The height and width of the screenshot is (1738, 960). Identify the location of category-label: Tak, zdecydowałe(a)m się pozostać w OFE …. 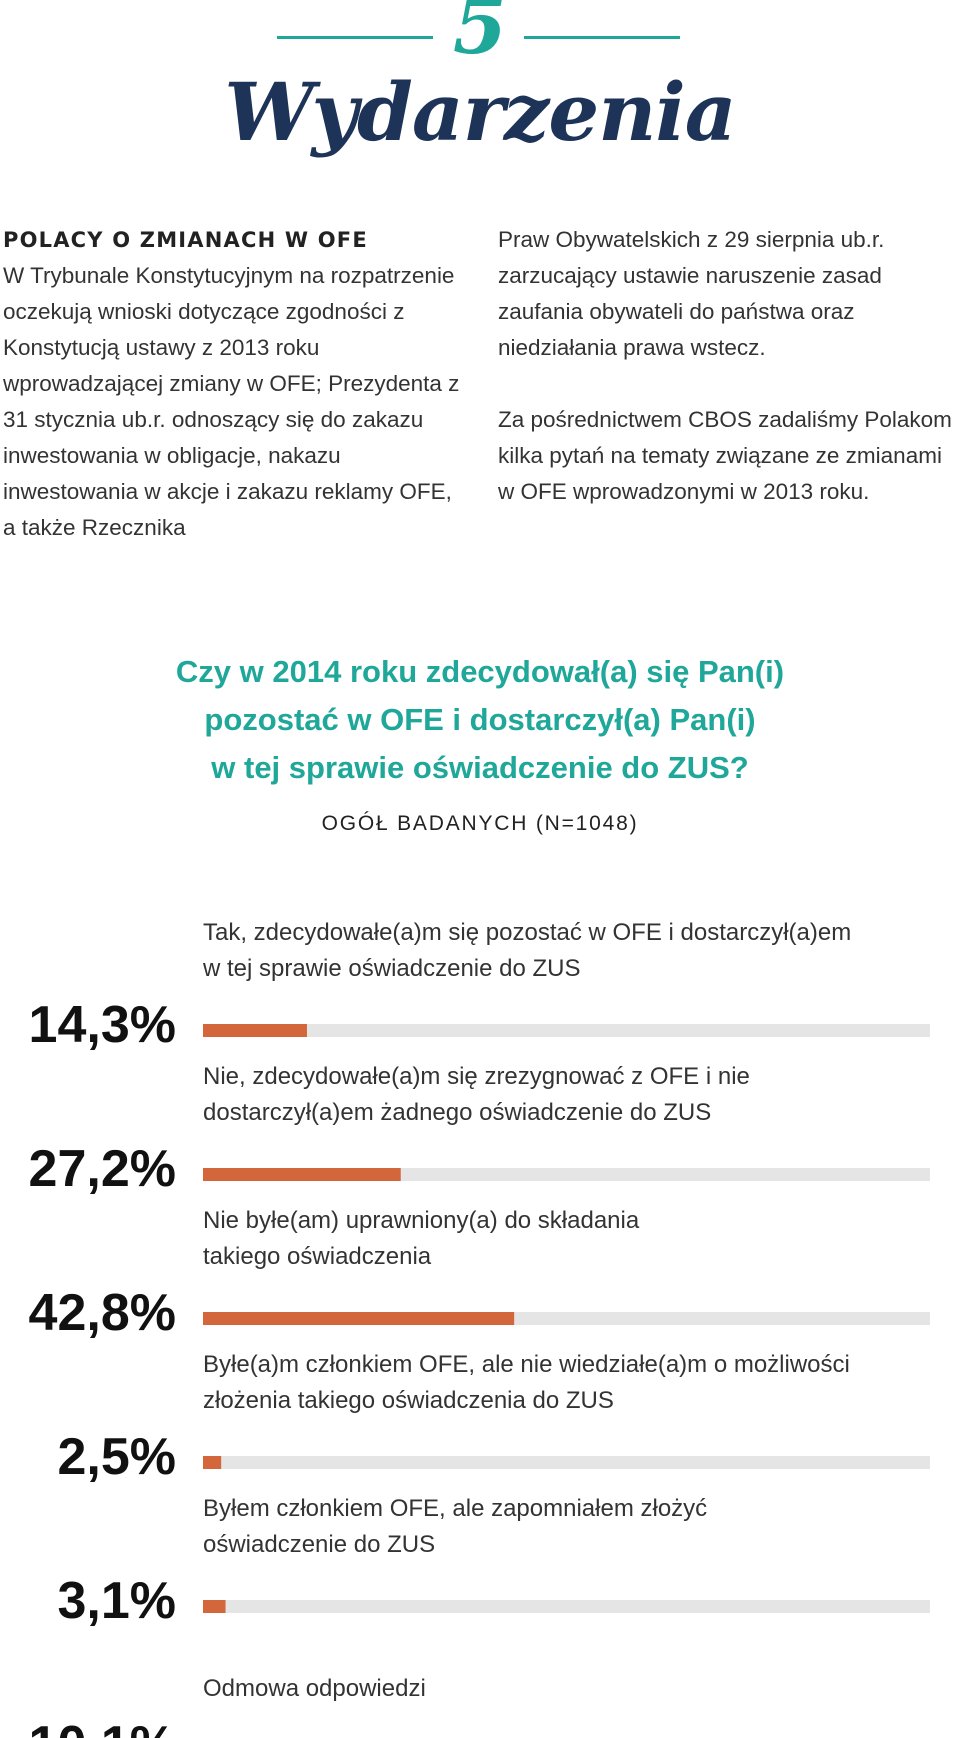
(527, 932).